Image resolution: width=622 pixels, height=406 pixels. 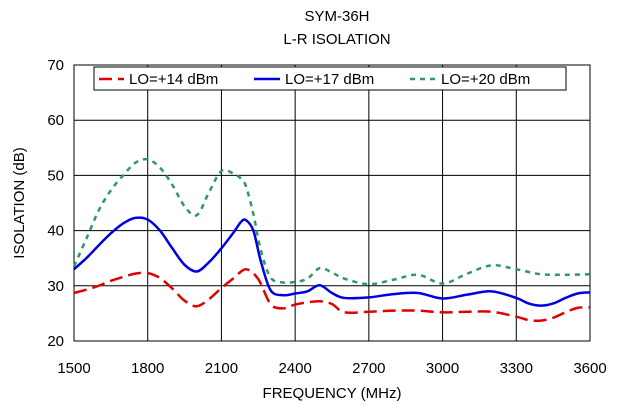 What do you see at coordinates (55, 286) in the screenshot?
I see `y-tick-label-1: 30` at bounding box center [55, 286].